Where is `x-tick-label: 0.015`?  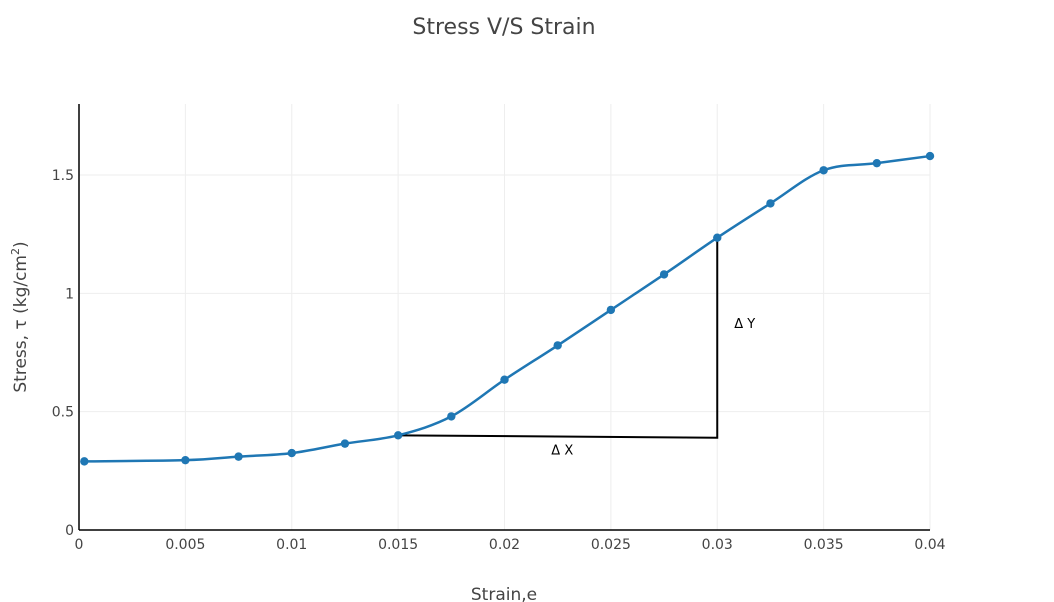 x-tick-label: 0.015 is located at coordinates (398, 545).